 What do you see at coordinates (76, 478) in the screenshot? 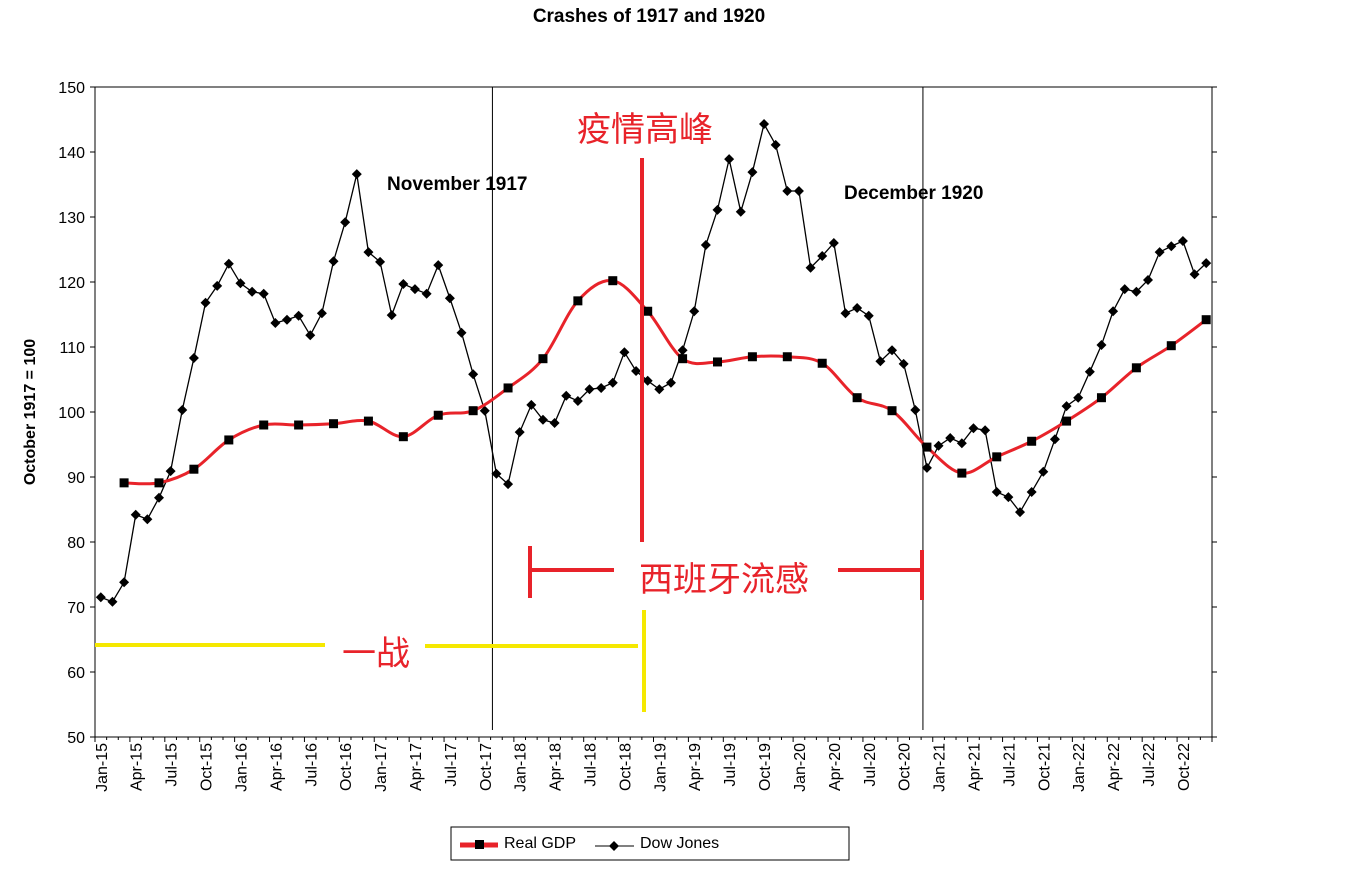
I see `y-tick-label: 90` at bounding box center [76, 478].